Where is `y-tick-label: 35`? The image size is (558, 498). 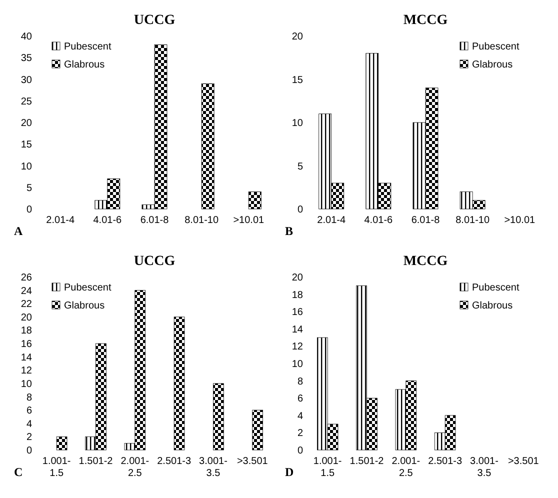 y-tick-label: 35 is located at coordinates (26, 58).